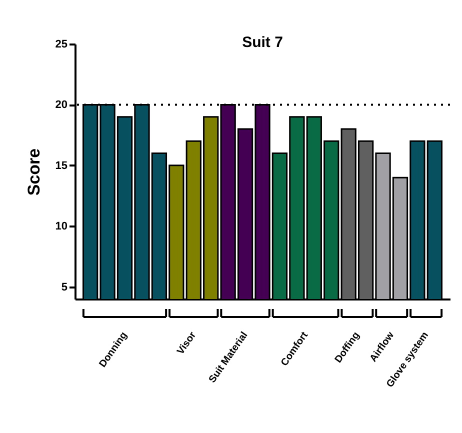 The image size is (462, 433). I want to click on y-tick-label: 25, so click(61, 44).